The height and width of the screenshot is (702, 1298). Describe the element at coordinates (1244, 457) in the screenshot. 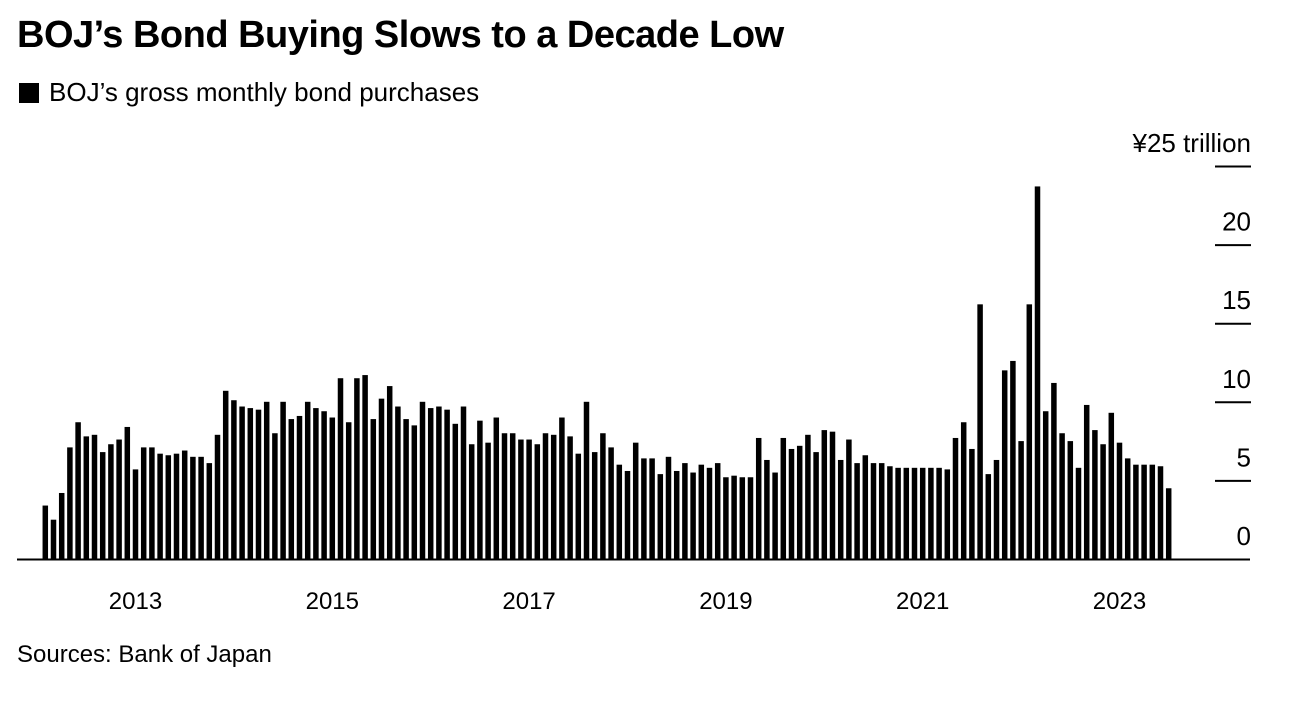

I see `y-tick-label: 5` at that location.